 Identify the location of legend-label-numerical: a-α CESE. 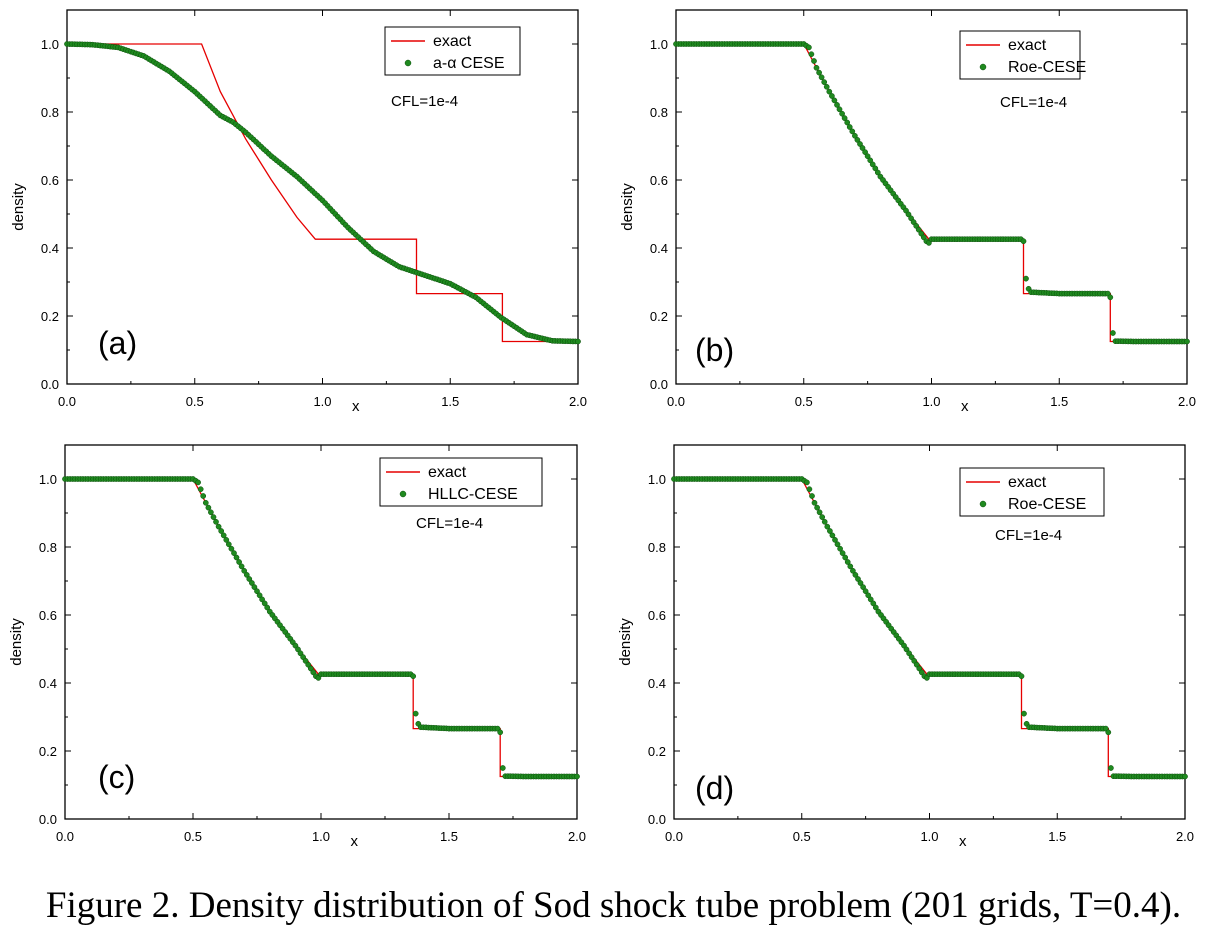
(469, 63).